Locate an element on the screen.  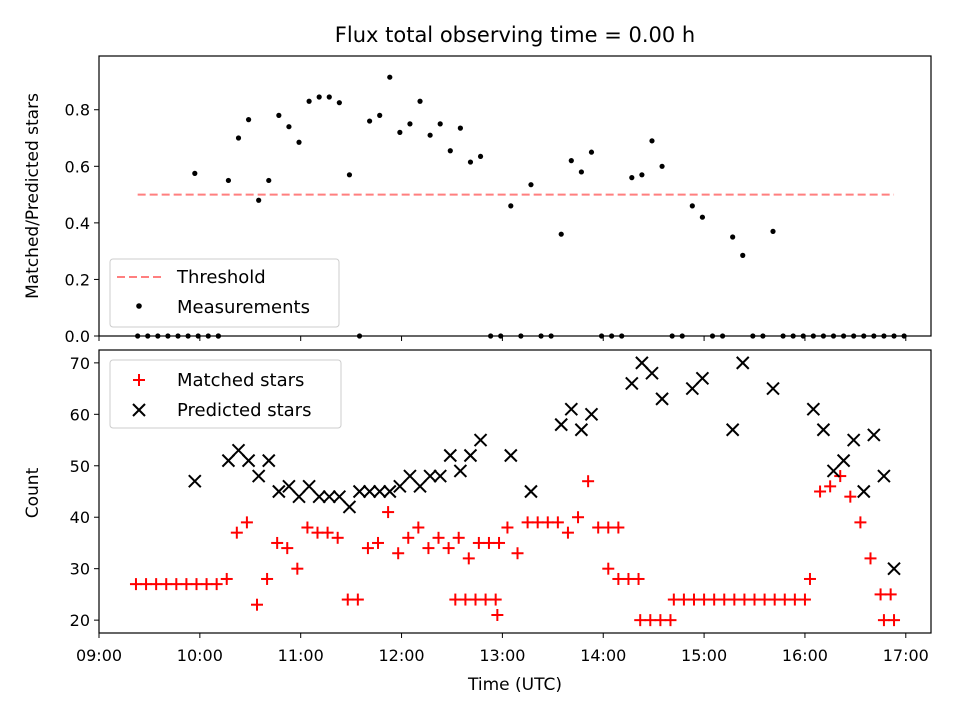
top-legend: Threshold Measurements is located at coordinates (224, 293).